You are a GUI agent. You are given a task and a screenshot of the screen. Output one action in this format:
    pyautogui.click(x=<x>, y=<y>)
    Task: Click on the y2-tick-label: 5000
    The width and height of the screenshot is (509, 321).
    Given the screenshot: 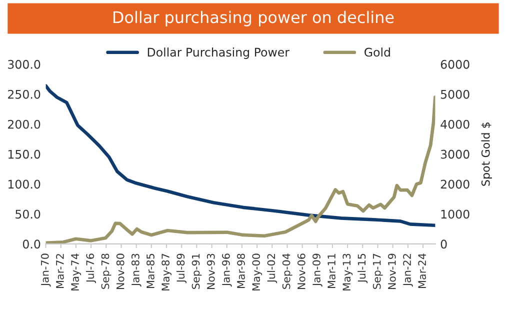 What is the action you would take?
    pyautogui.click(x=455, y=94)
    